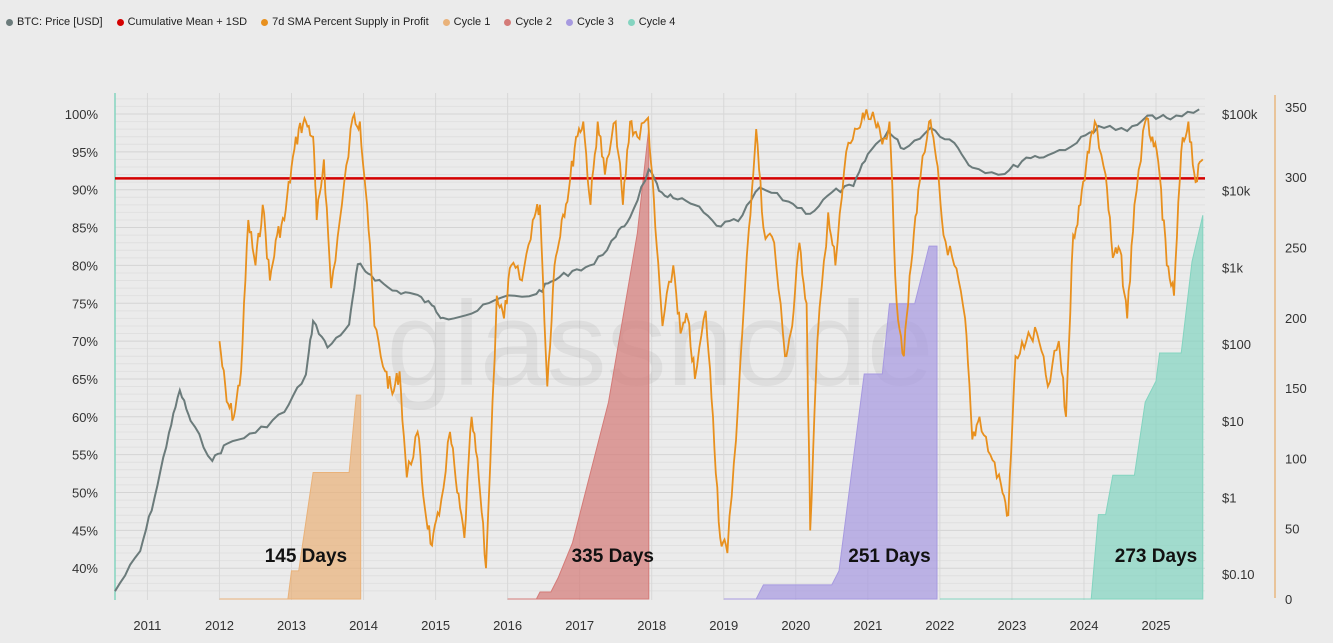 This screenshot has height=643, width=1333. I want to click on y-days-tick: 350, so click(1296, 107).